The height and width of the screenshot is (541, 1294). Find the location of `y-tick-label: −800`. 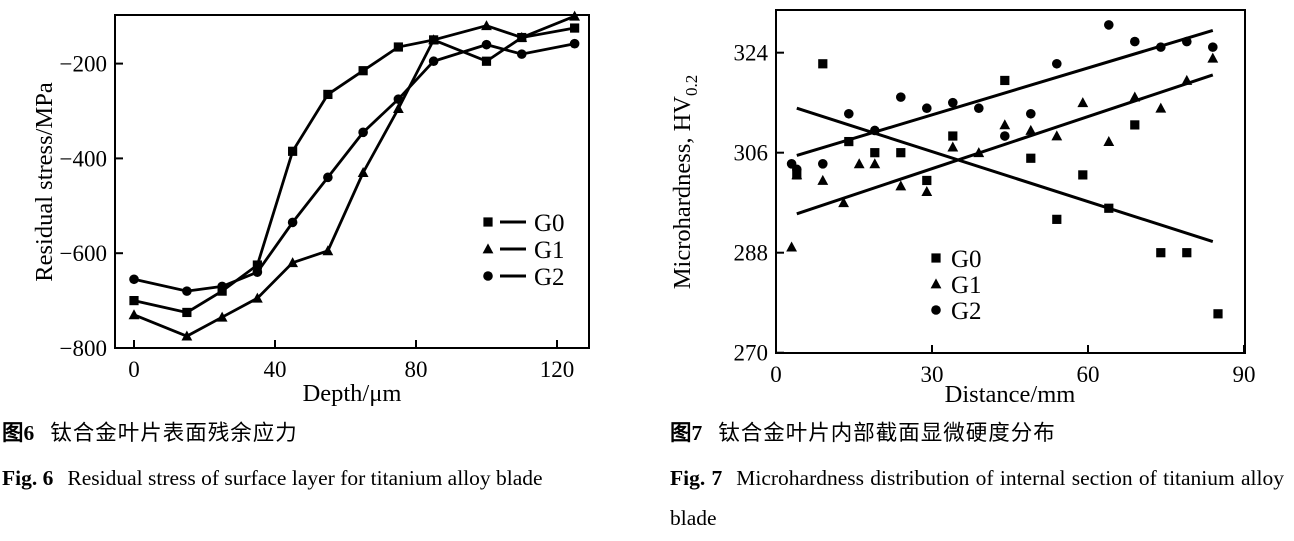

y-tick-label: −800 is located at coordinates (83, 348).